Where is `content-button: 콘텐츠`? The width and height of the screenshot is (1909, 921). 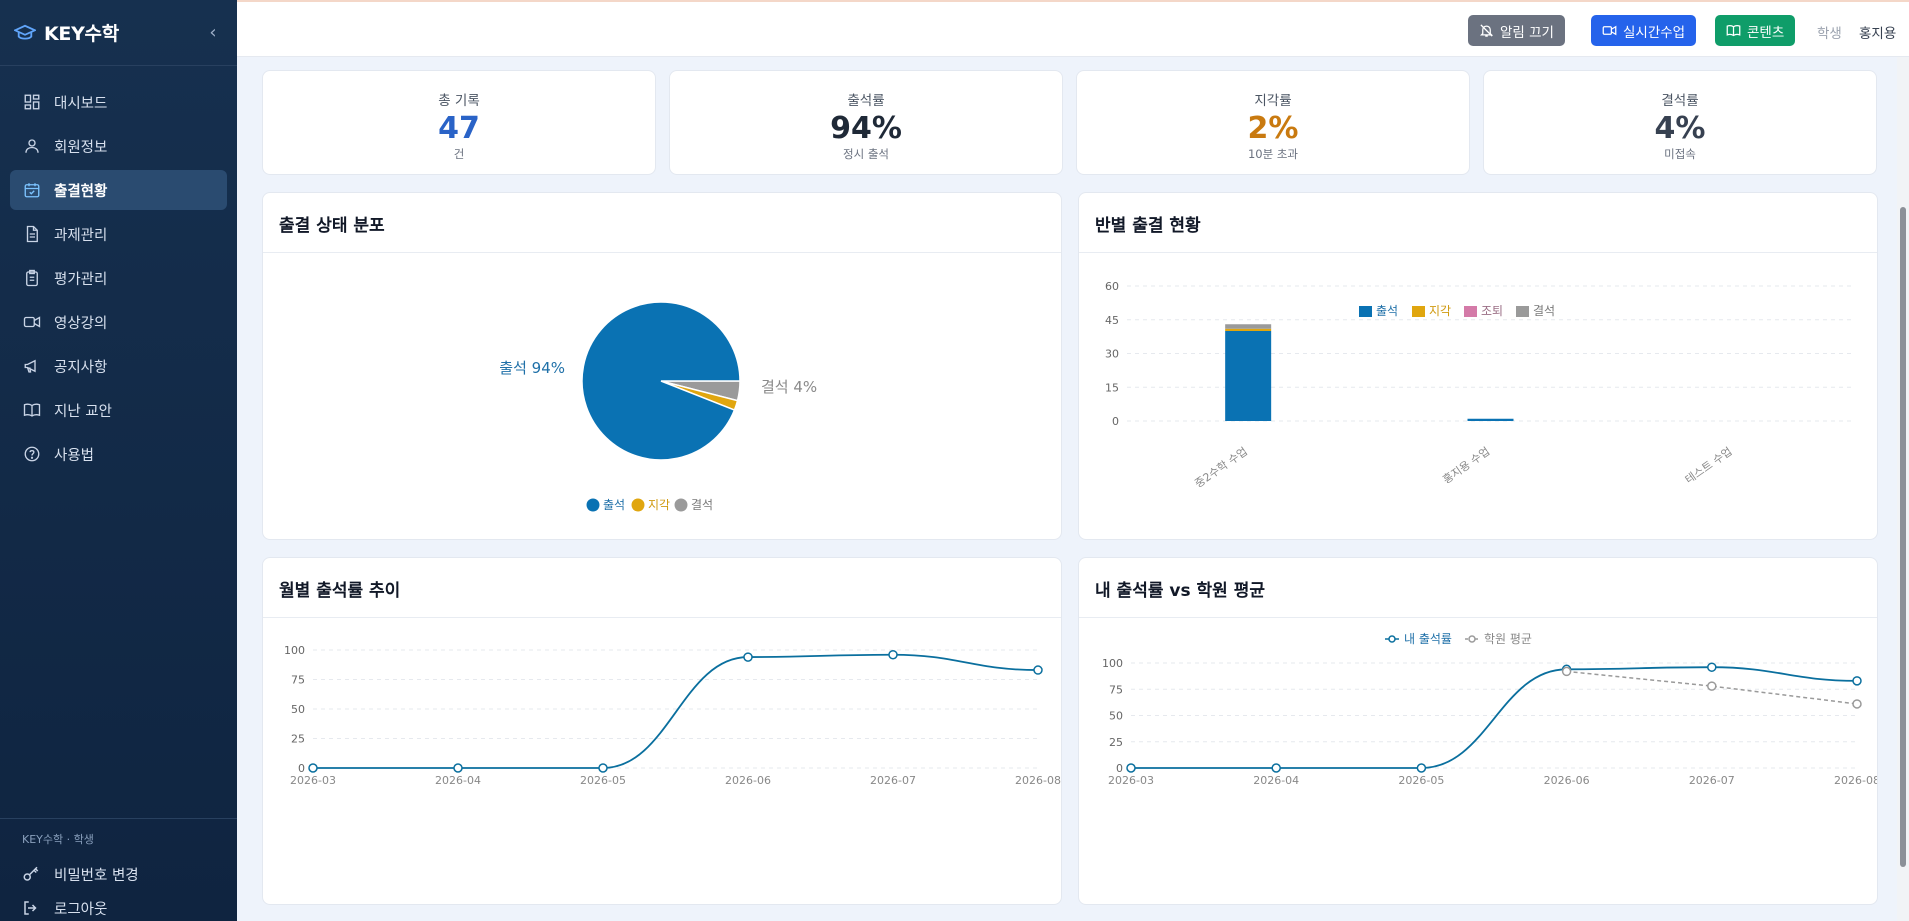
content-button: 콘텐츠 is located at coordinates (1755, 30).